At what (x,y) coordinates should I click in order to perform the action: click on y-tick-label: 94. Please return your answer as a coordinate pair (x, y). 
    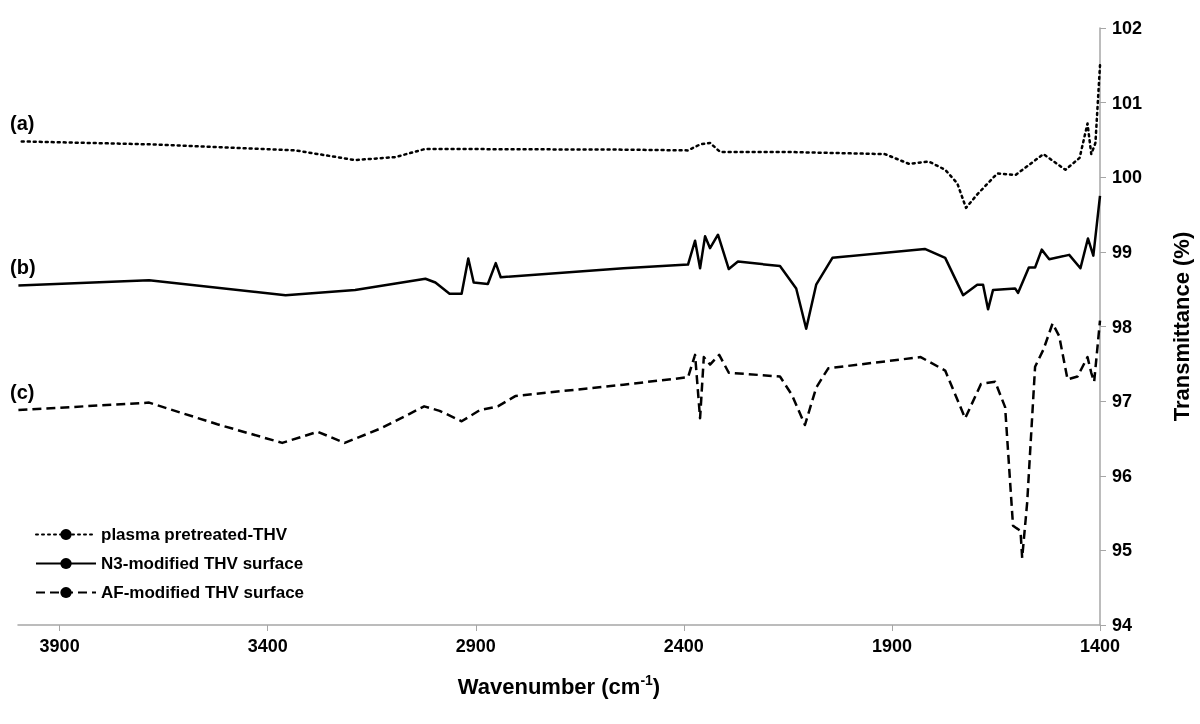
    Looking at the image, I should click on (1122, 625).